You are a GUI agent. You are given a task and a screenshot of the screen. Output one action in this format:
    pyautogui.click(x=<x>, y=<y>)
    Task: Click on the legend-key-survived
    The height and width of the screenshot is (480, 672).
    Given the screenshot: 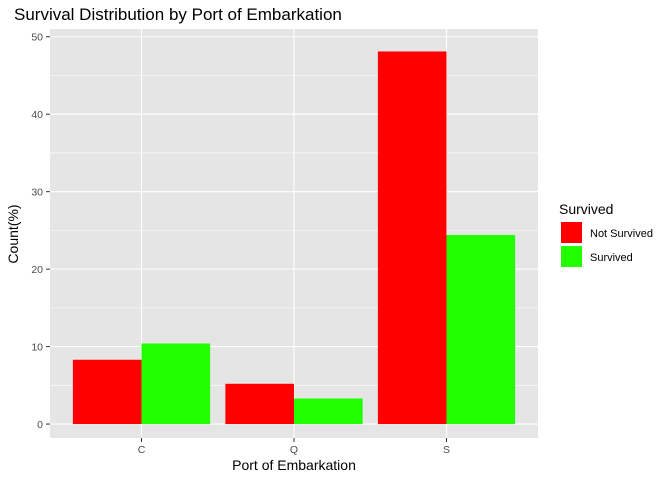 What is the action you would take?
    pyautogui.click(x=571, y=256)
    